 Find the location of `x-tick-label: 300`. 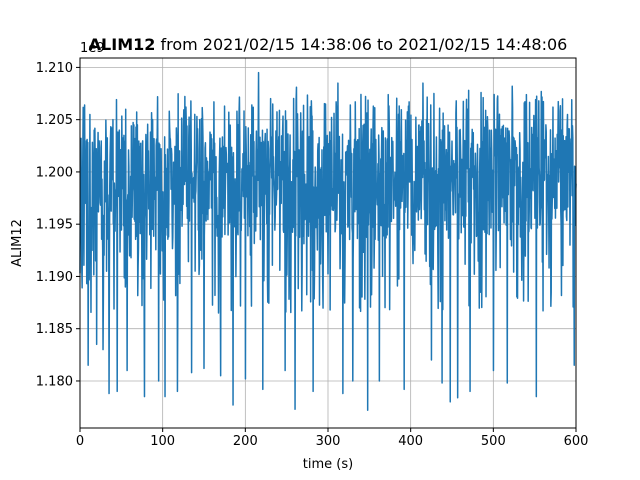

x-tick-label: 300 is located at coordinates (328, 441).